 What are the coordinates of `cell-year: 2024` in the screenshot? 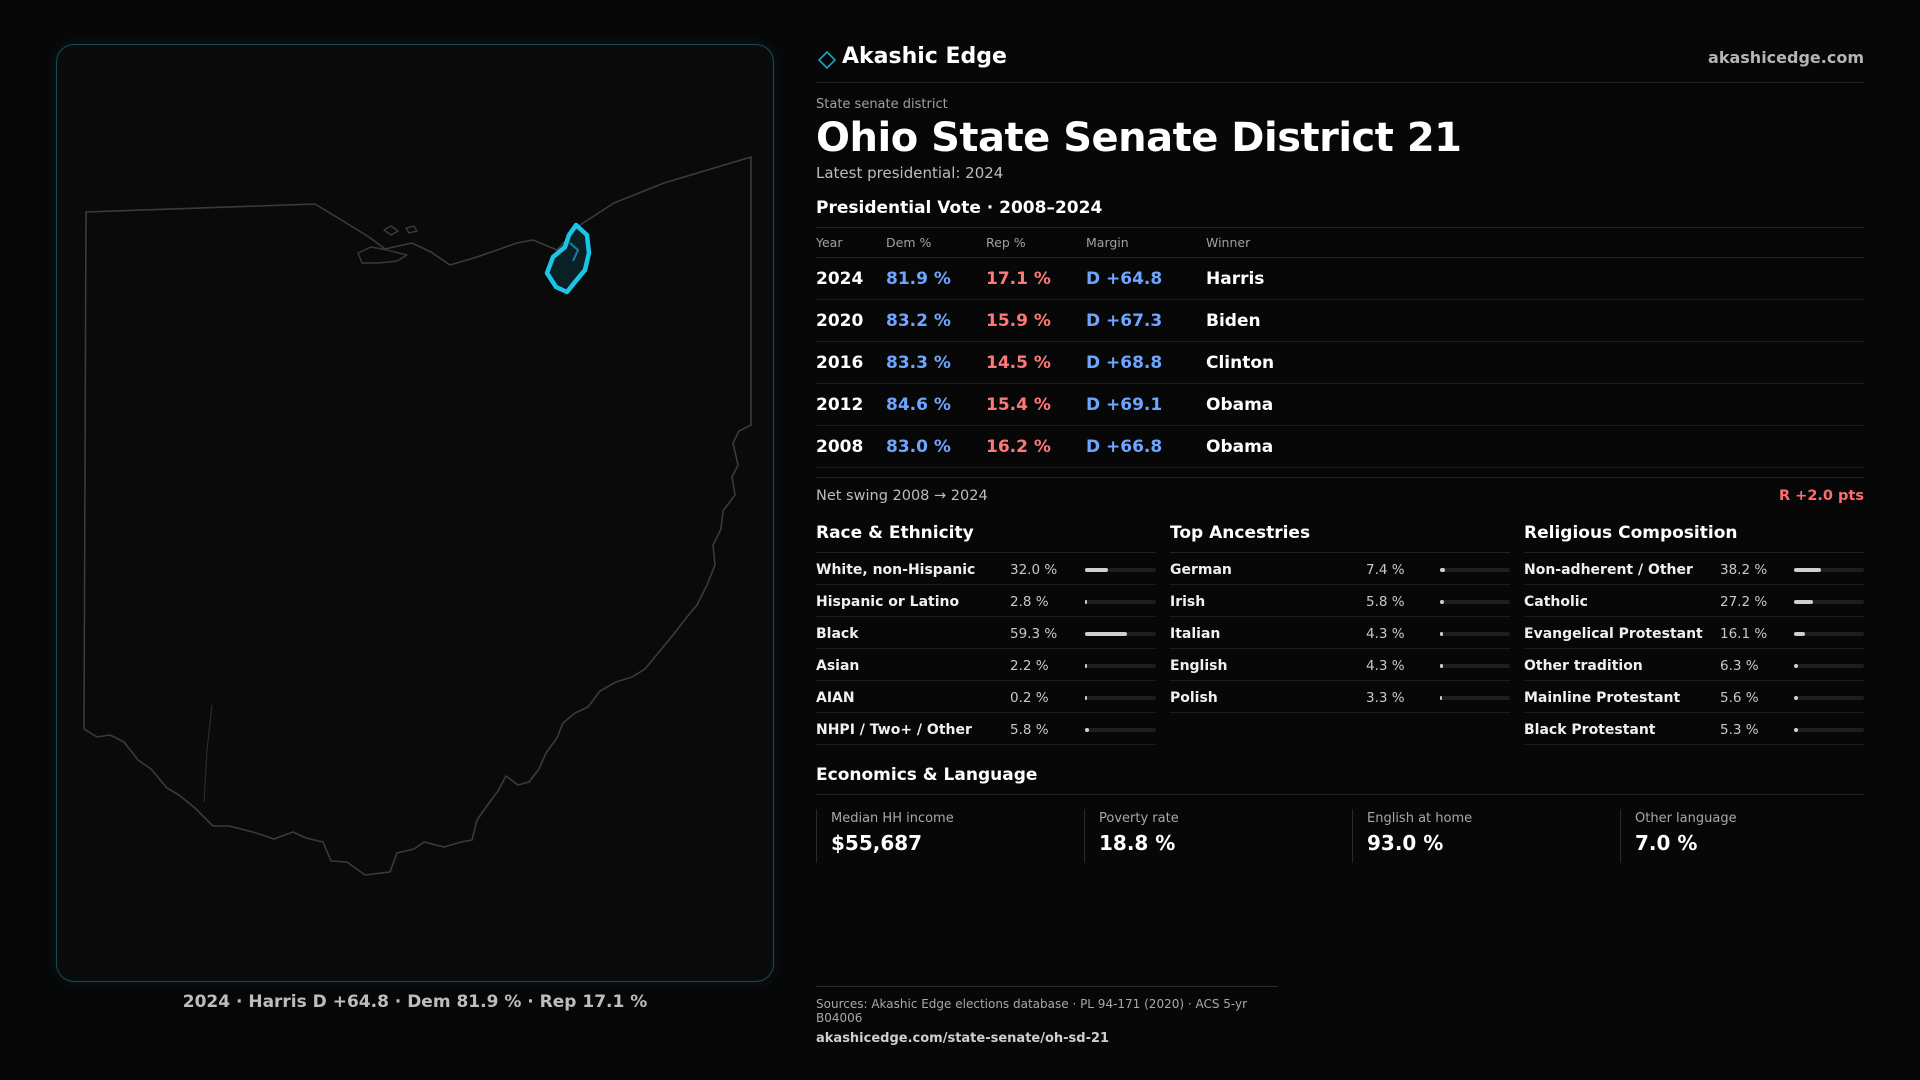 It's located at (851, 278).